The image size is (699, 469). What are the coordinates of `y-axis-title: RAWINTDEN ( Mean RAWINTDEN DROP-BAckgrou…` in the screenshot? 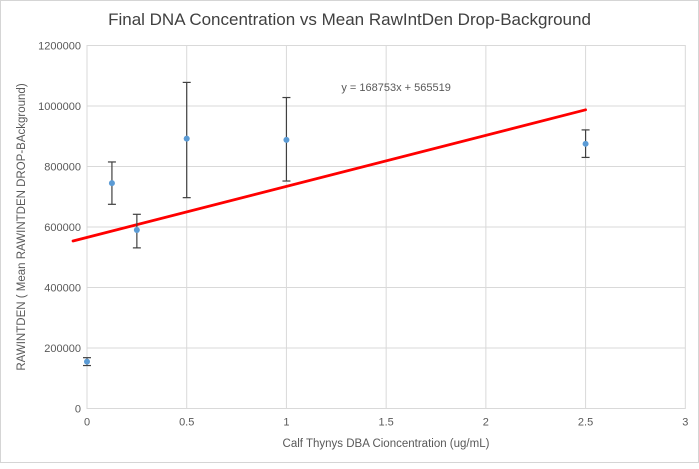 It's located at (22, 227).